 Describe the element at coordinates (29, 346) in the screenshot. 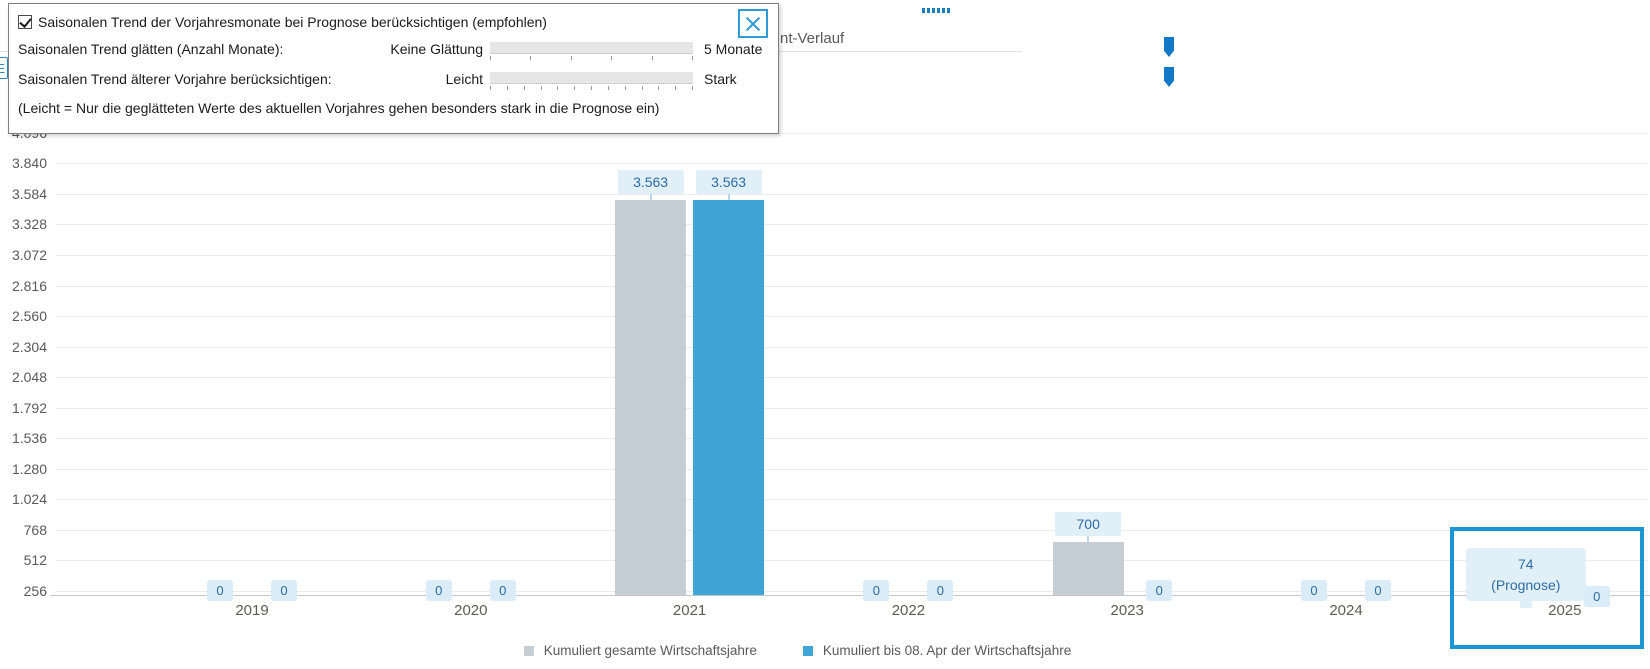

I see `y-axis-label: 2.304` at that location.